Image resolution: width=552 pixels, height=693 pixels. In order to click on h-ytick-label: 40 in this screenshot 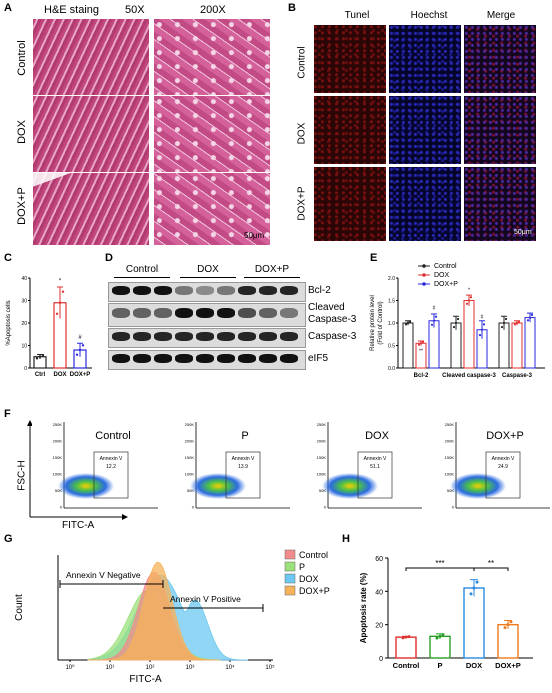, I will do `click(379, 592)`.